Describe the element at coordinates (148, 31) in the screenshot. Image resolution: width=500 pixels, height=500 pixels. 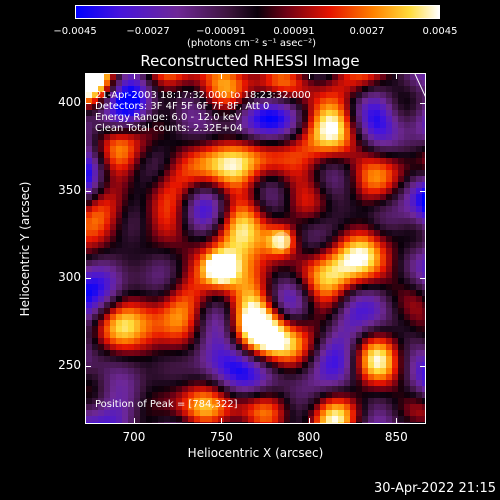
I see `colorbar-tick-label: −0.0027` at that location.